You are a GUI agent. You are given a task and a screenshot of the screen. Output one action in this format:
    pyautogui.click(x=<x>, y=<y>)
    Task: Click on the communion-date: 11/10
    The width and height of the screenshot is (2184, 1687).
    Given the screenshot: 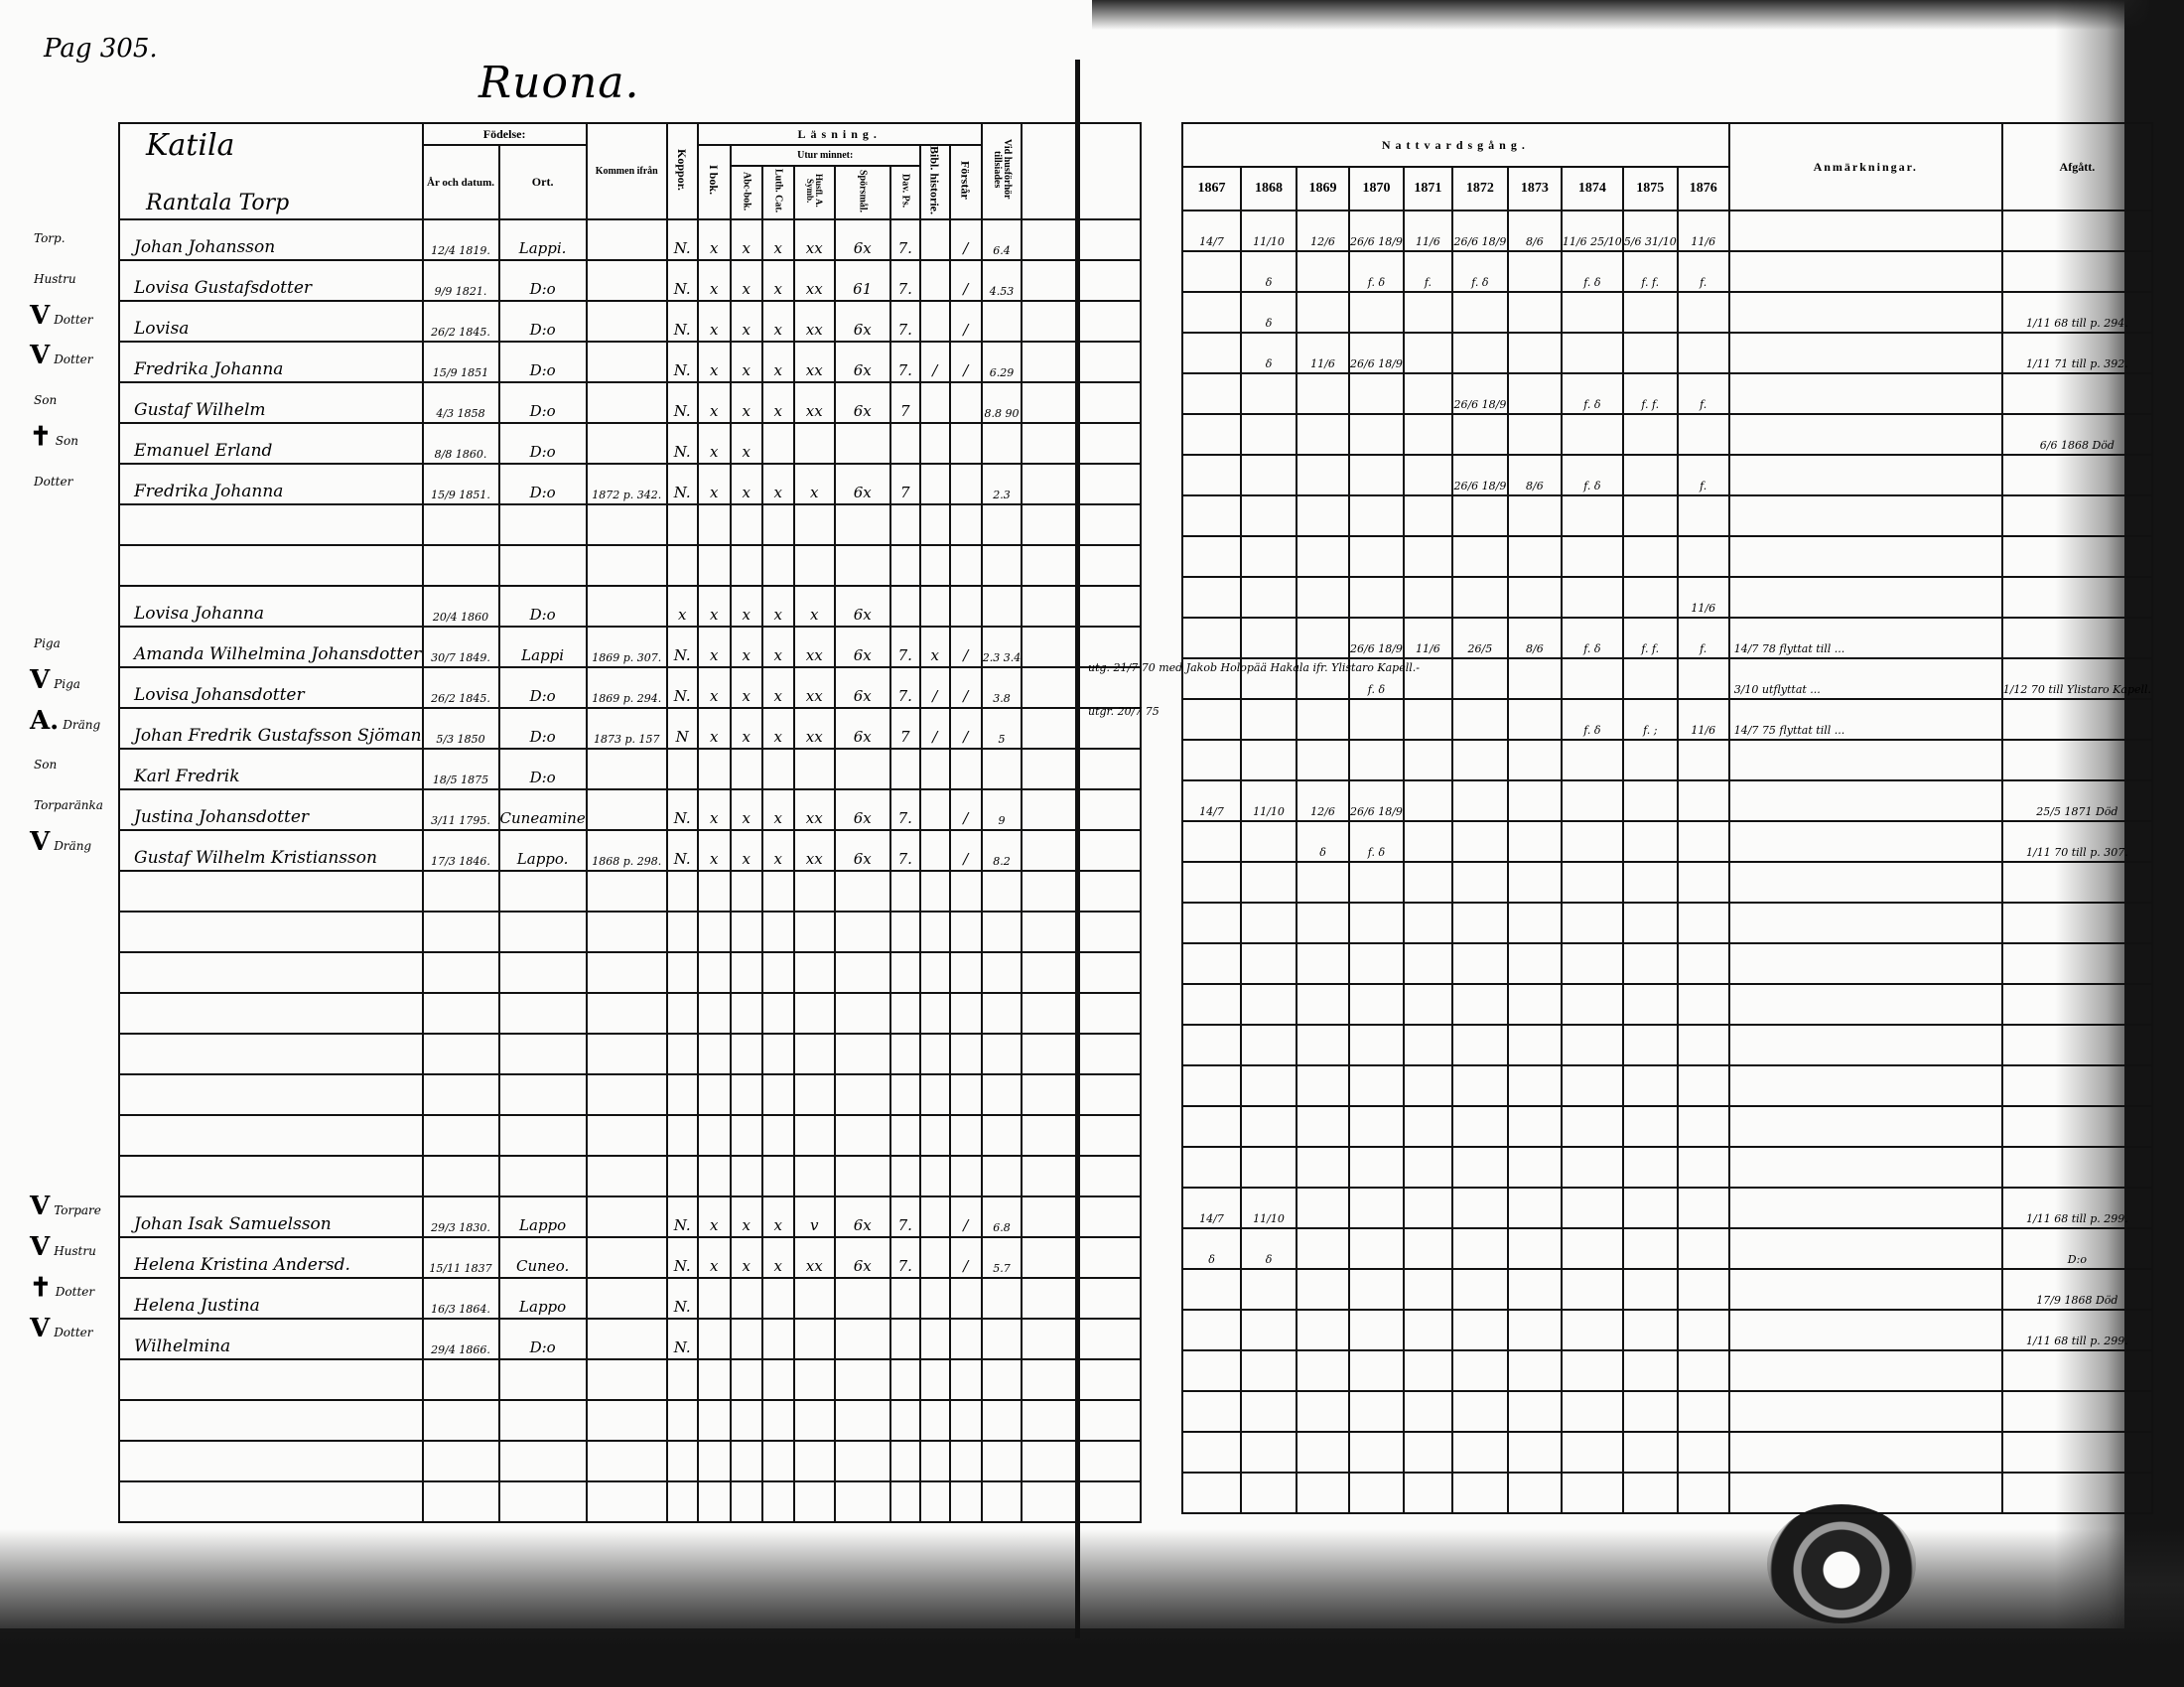 What is the action you would take?
    pyautogui.click(x=1268, y=231)
    